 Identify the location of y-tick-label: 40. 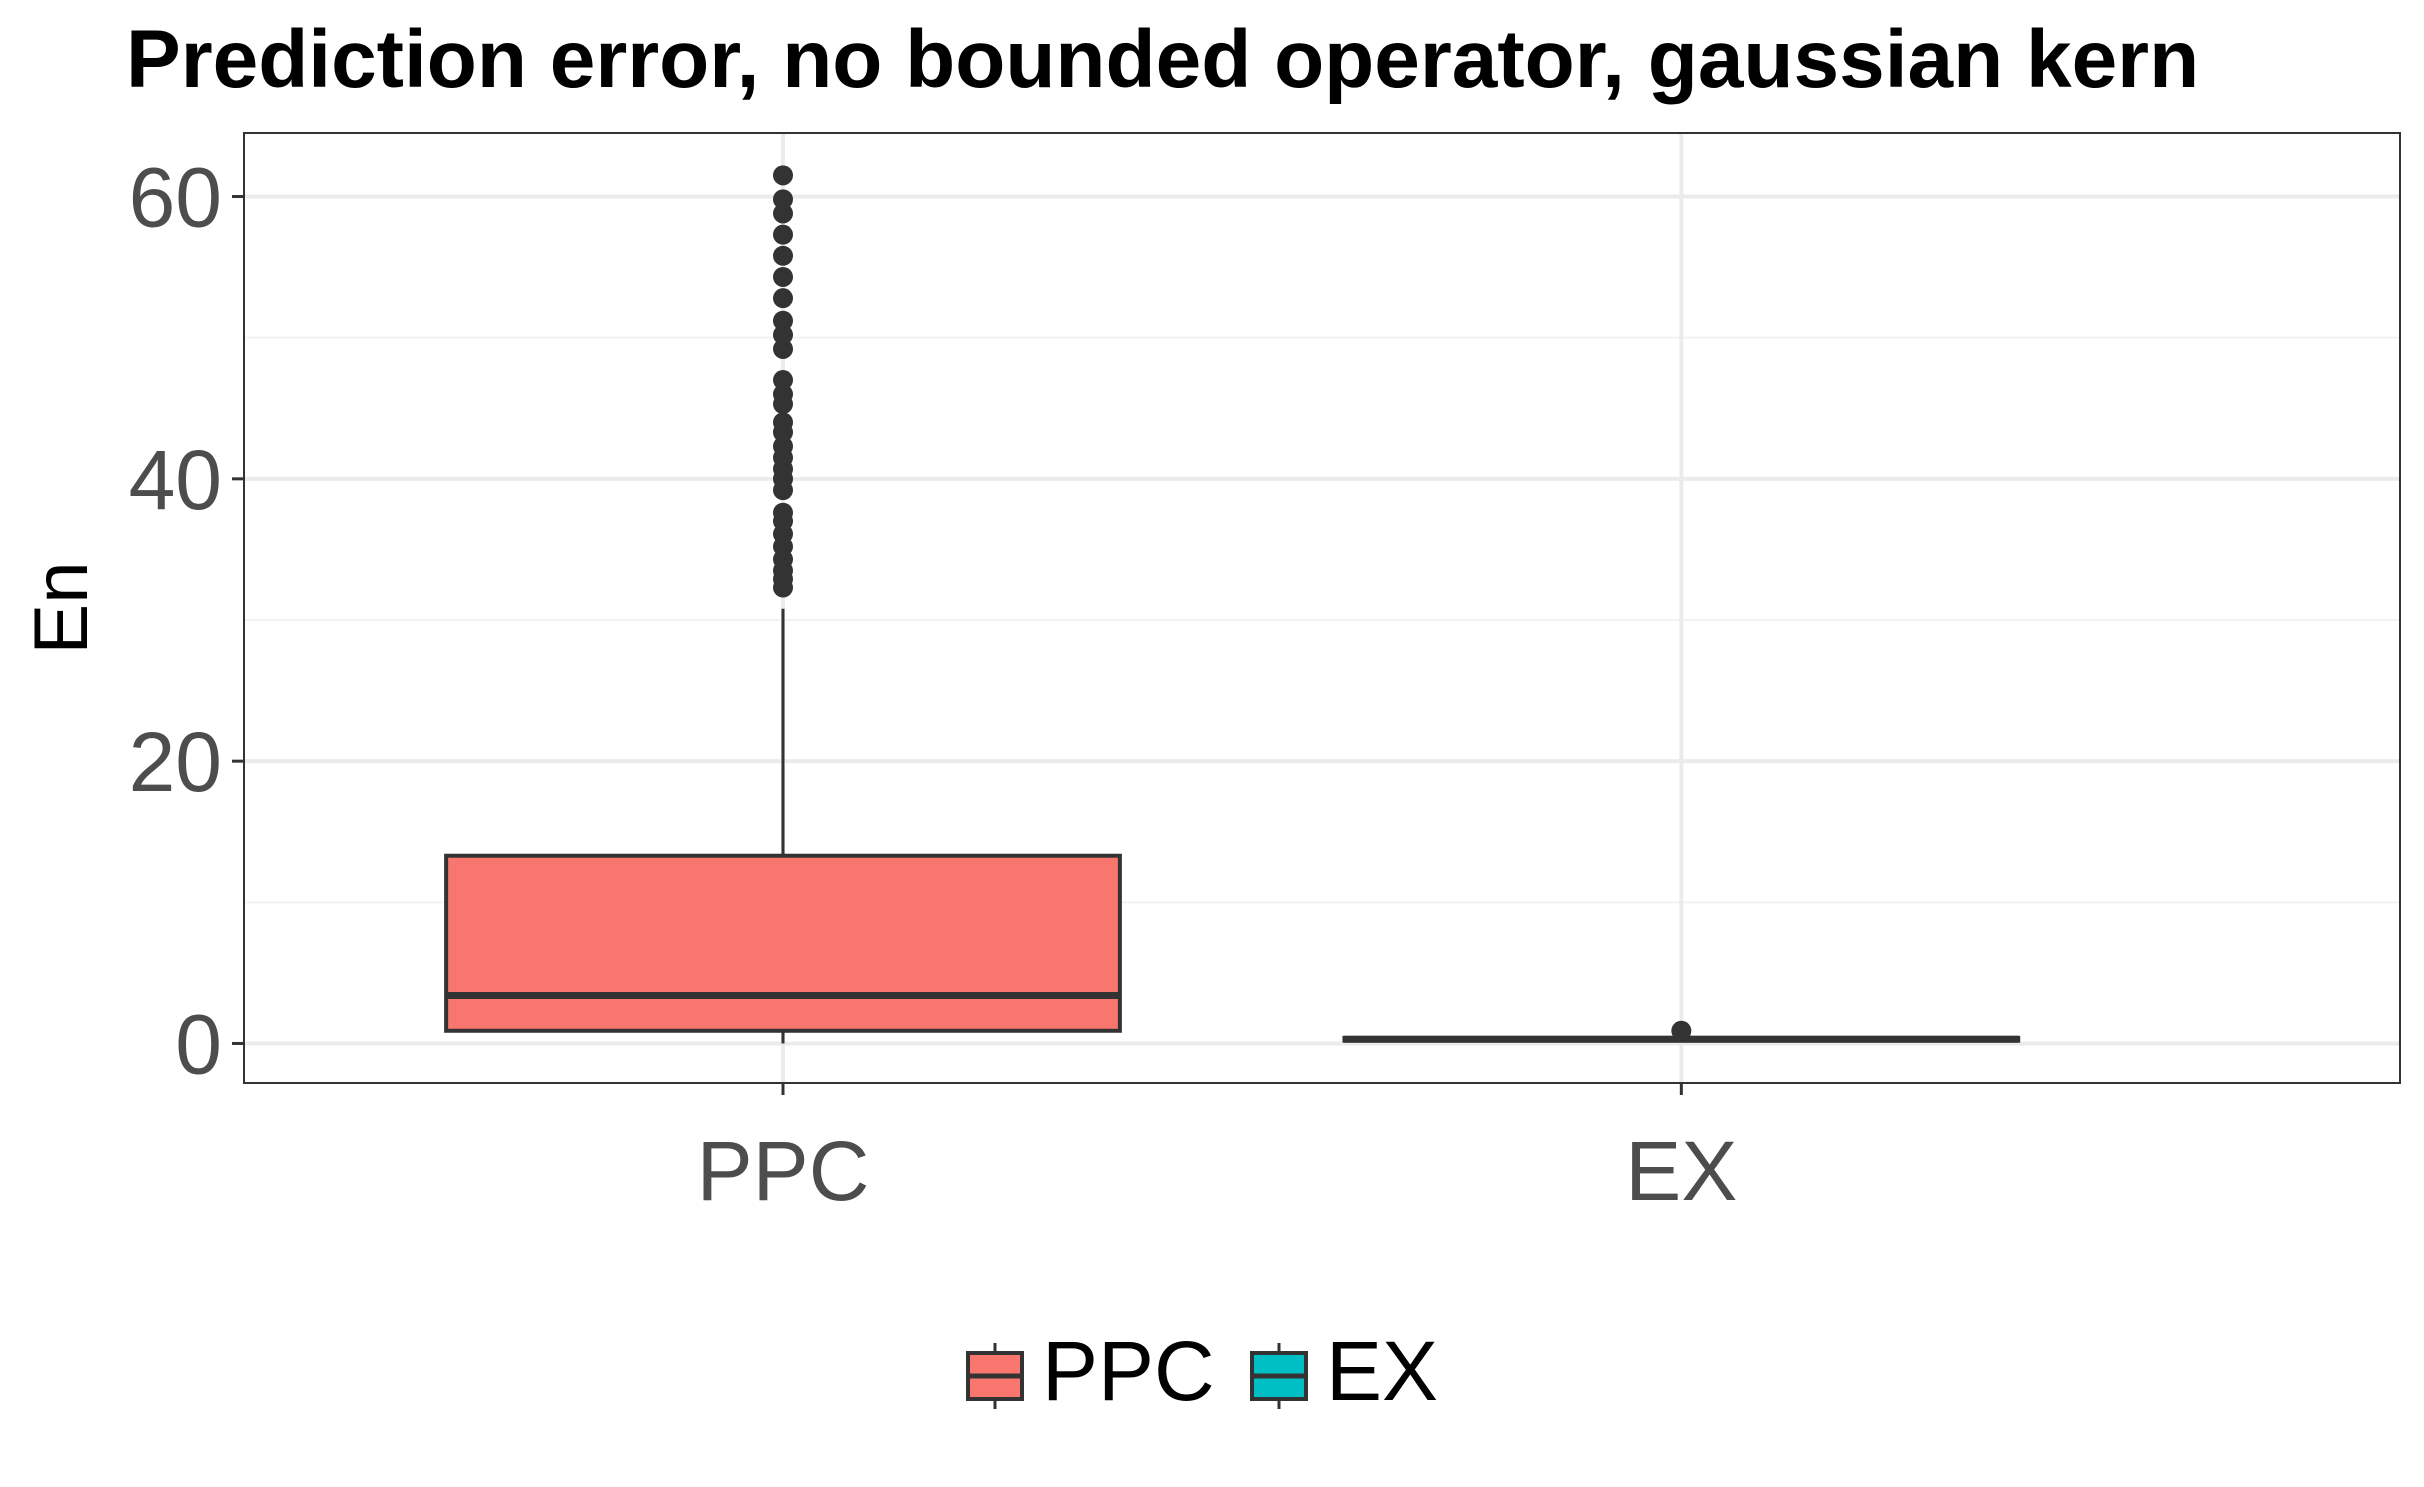
(175, 480).